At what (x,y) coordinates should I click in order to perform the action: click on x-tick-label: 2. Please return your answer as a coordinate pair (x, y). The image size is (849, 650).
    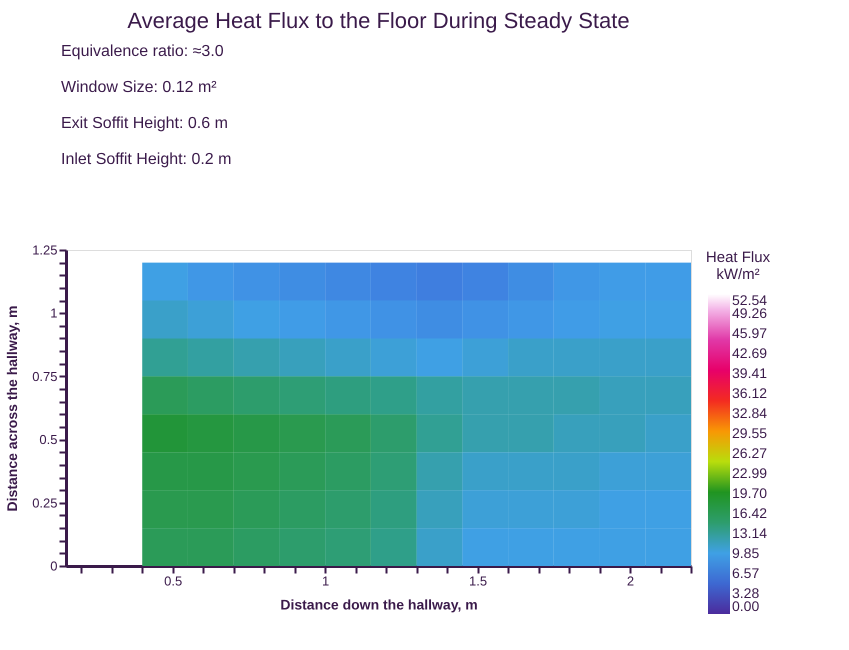
    Looking at the image, I should click on (630, 581).